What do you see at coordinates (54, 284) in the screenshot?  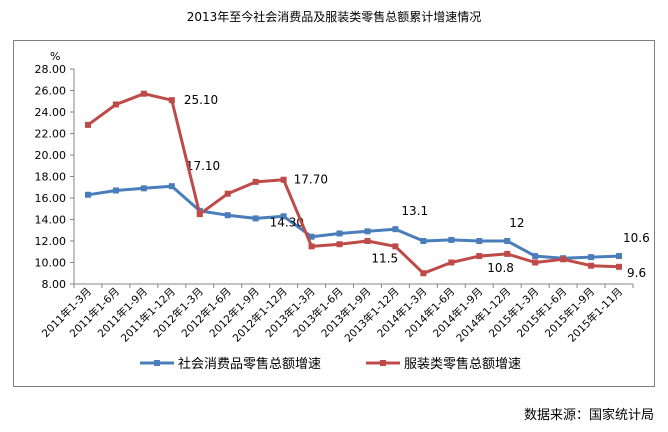 I see `y-tick-label: 8.00` at bounding box center [54, 284].